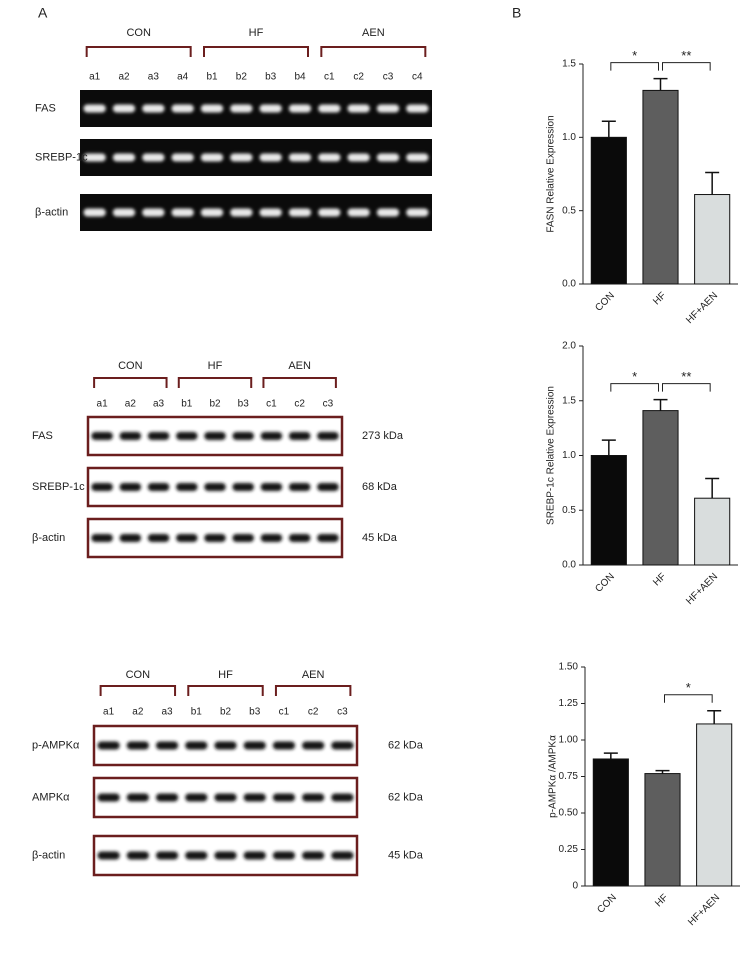 This screenshot has height=976, width=746. Describe the element at coordinates (686, 376) in the screenshot. I see `significance-label: **` at that location.